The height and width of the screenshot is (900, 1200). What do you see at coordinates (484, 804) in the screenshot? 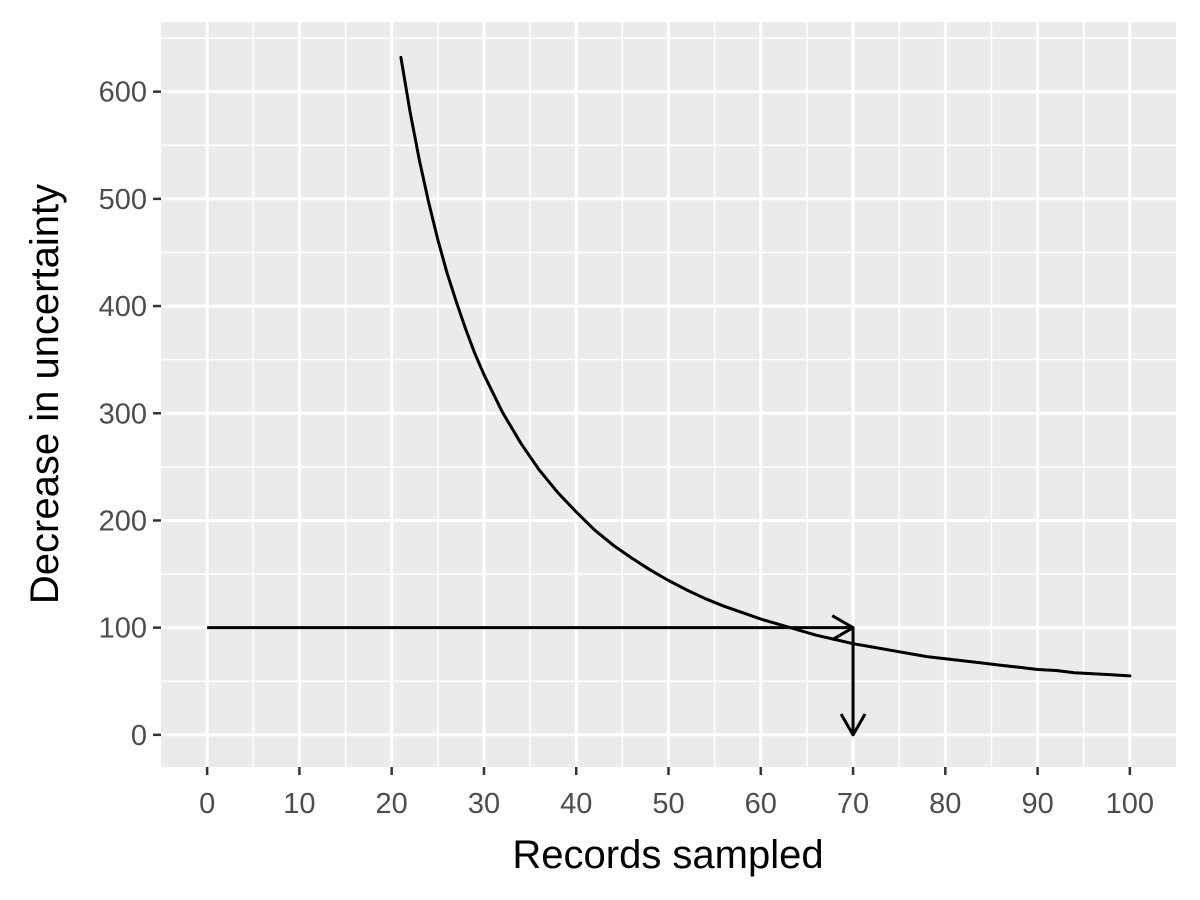
I see `x-tick-label: 30` at bounding box center [484, 804].